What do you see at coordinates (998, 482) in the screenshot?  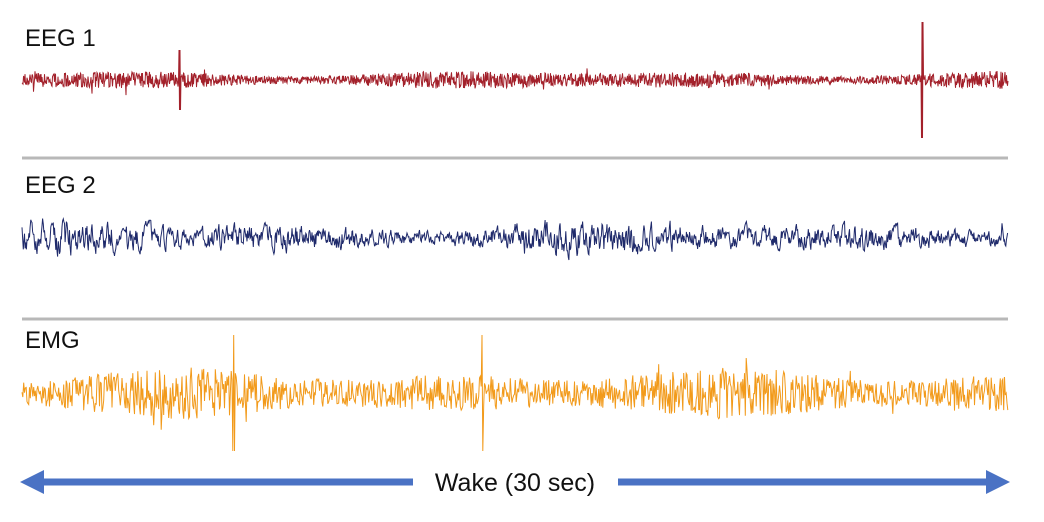 I see `arrow-right-head` at bounding box center [998, 482].